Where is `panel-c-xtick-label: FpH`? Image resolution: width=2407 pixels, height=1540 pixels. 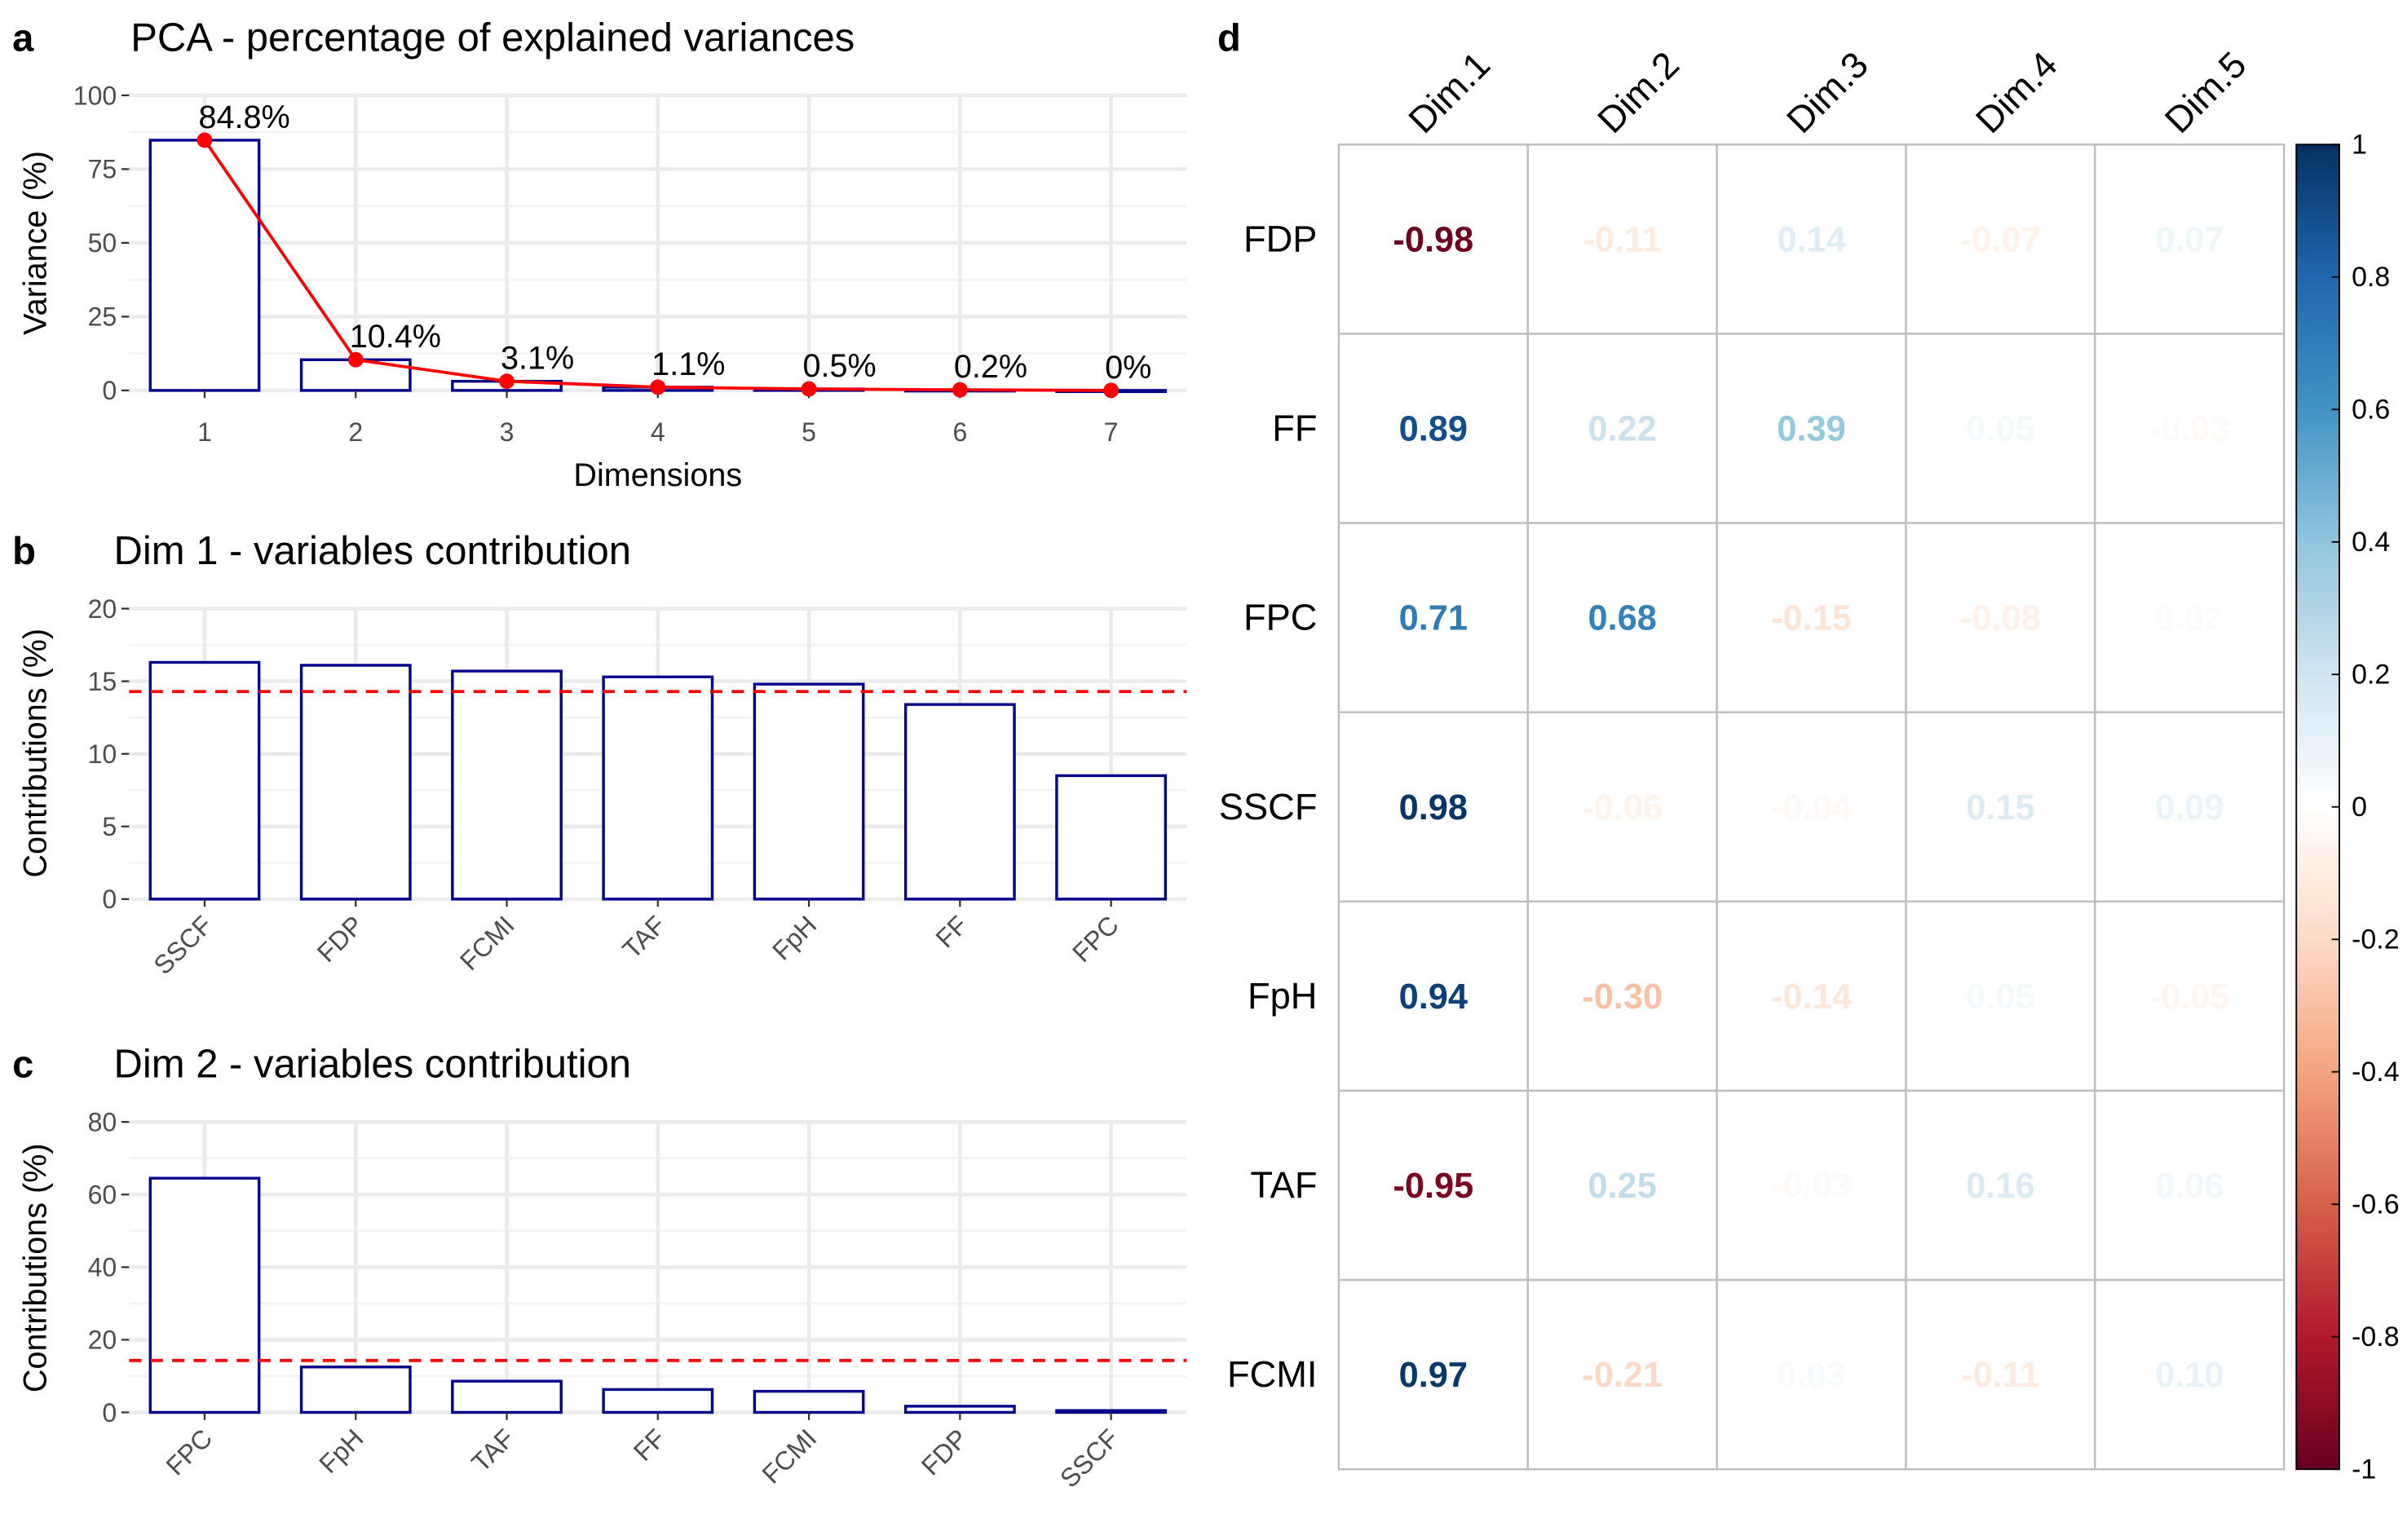
panel-c-xtick-label: FpH is located at coordinates (341, 1451).